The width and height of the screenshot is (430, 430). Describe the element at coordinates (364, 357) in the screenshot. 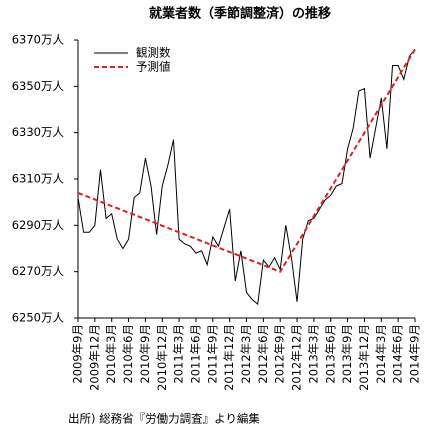

I see `x-tick-label: 2013年12月` at that location.